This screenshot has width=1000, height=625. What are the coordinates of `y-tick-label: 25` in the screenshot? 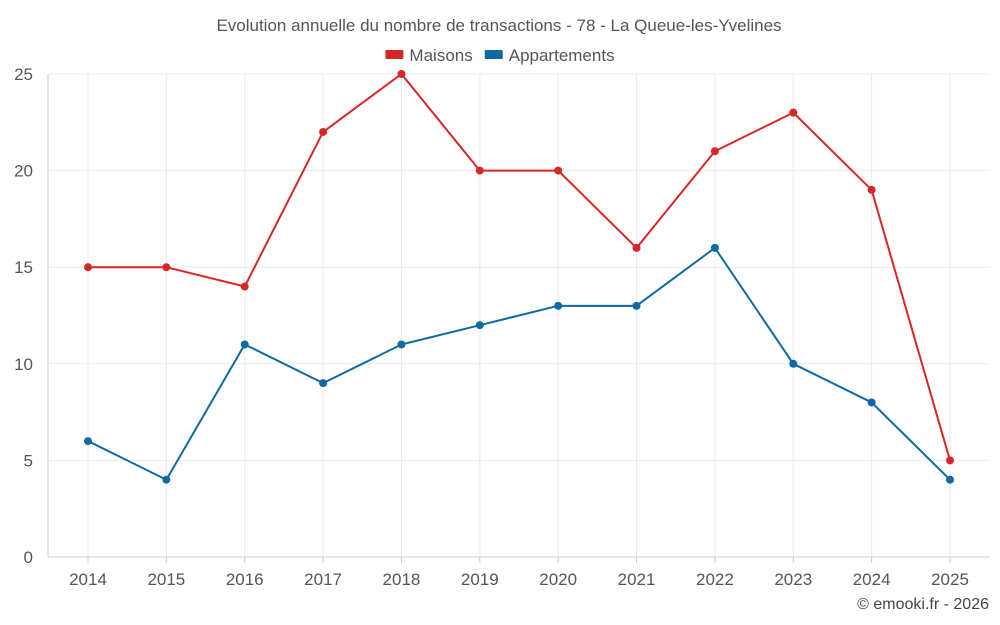 It's located at (23, 74).